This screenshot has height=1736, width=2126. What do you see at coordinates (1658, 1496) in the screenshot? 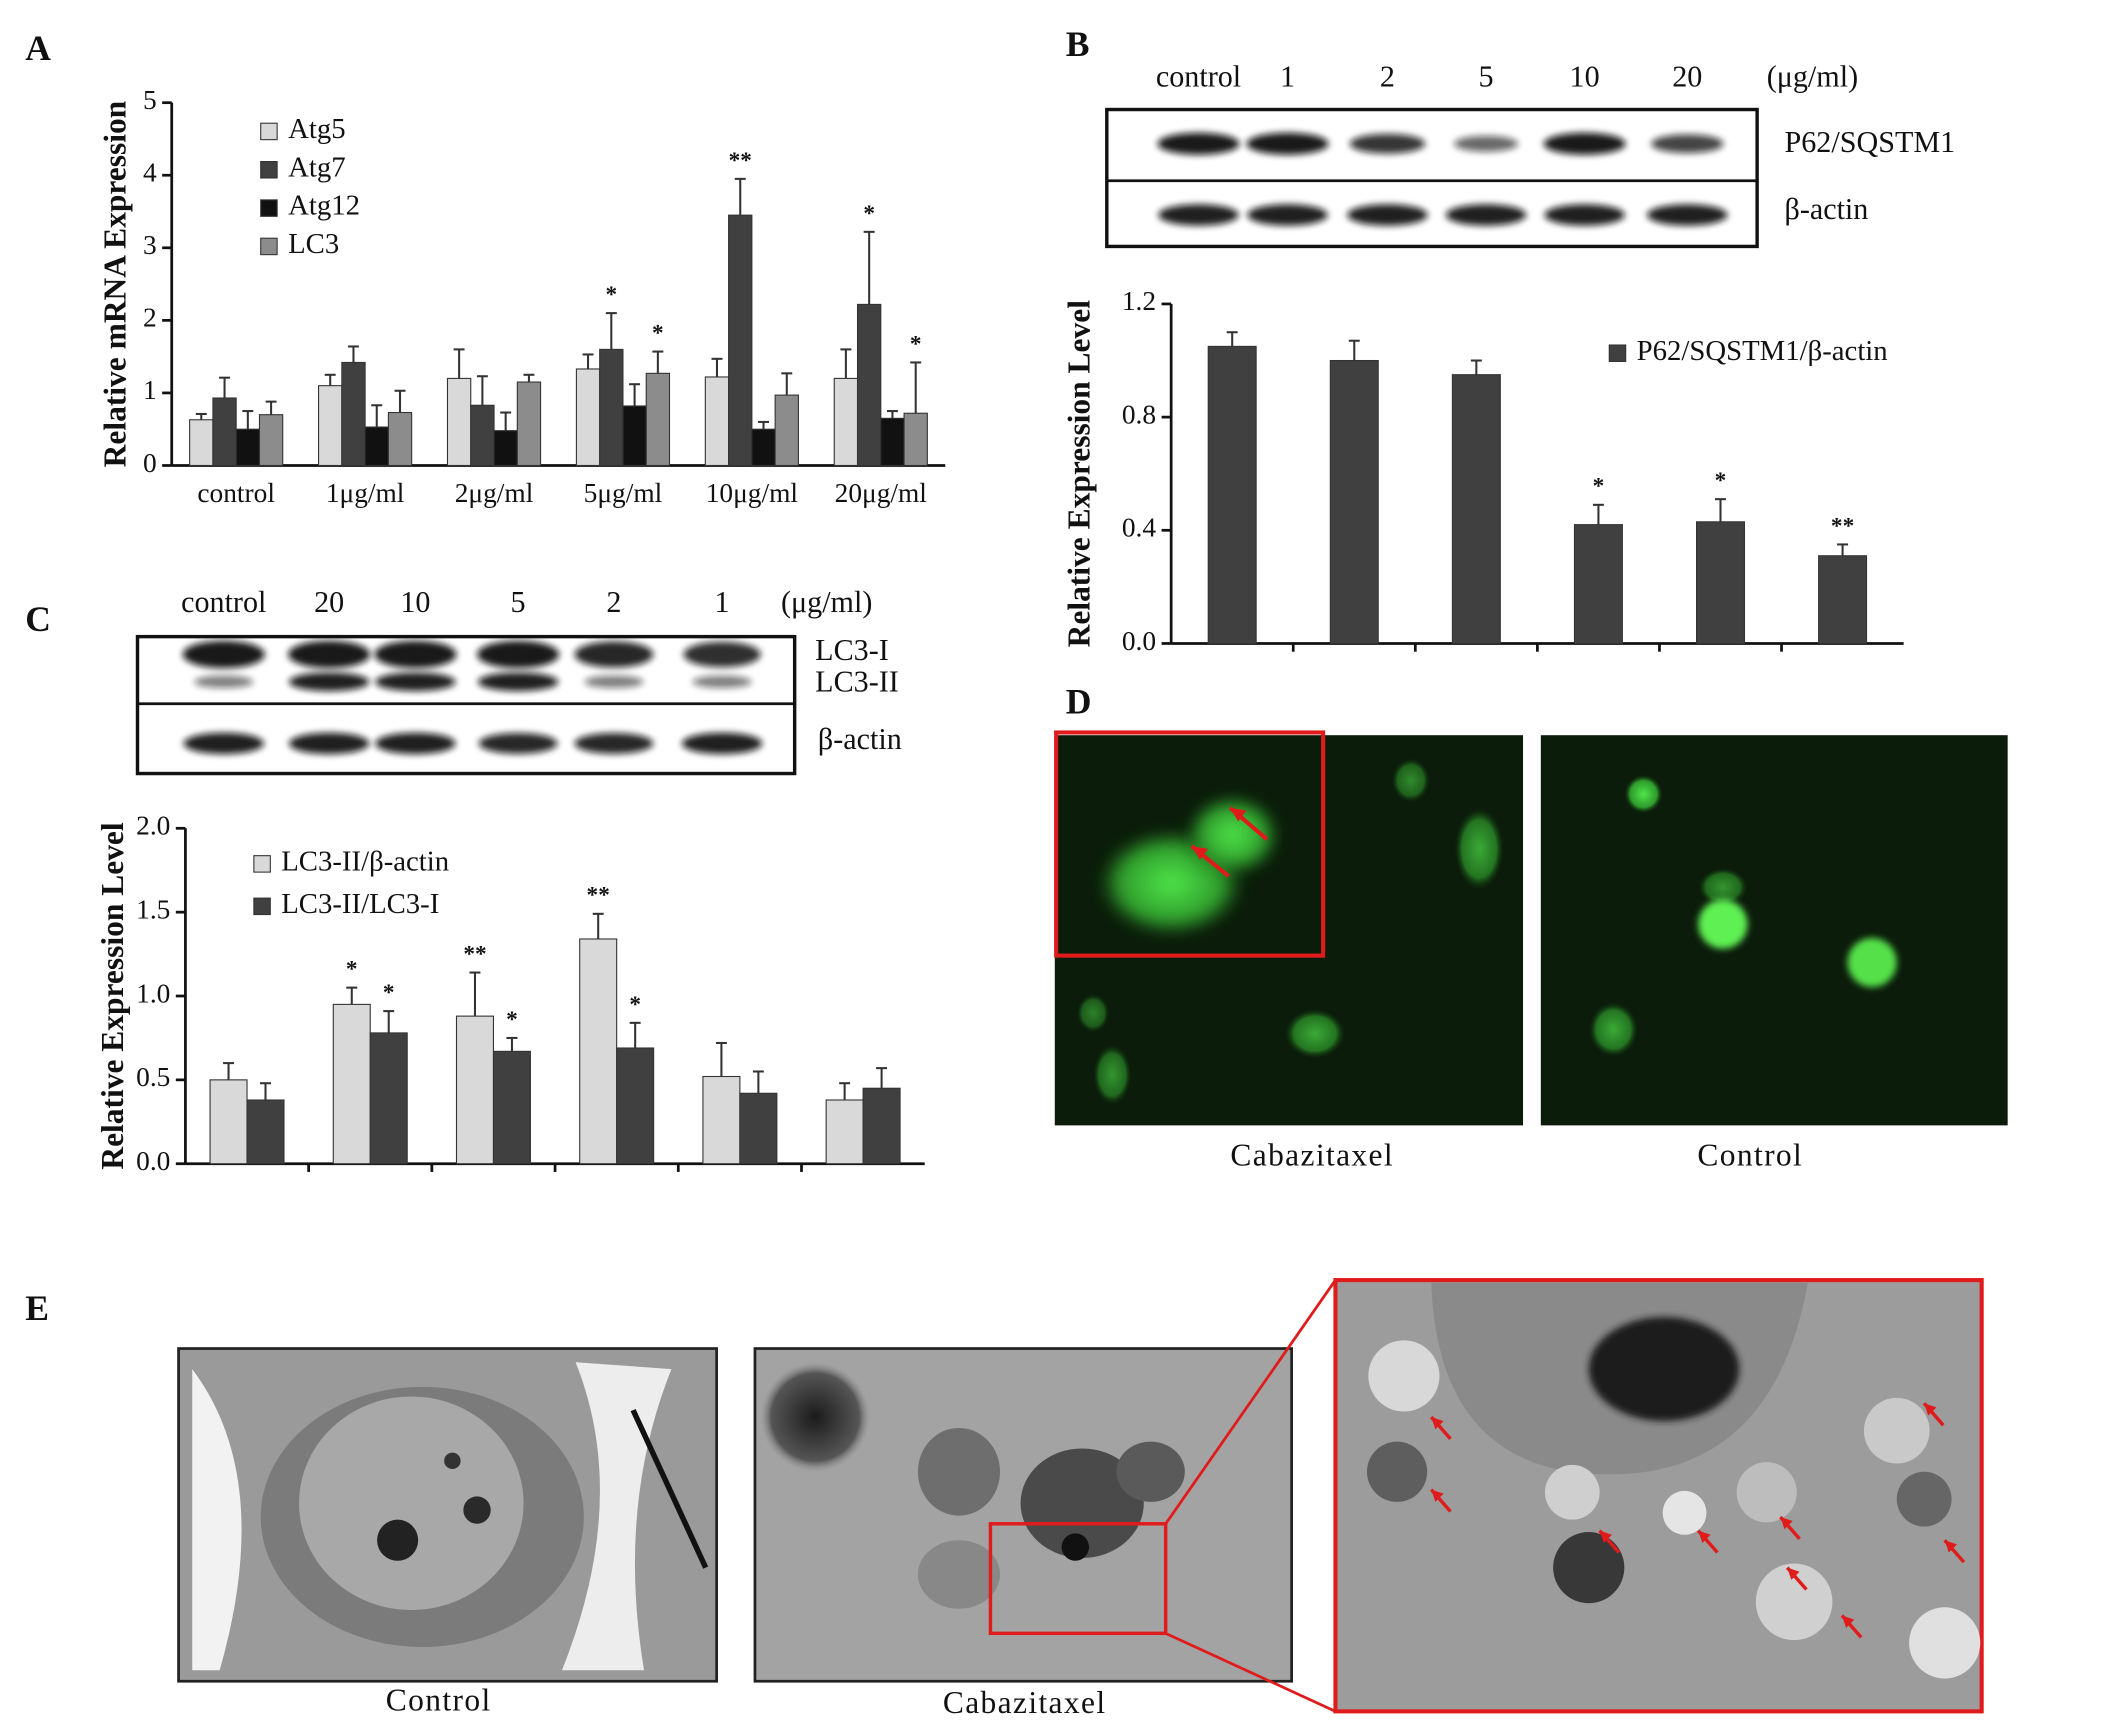
I see `em-zoom-image` at bounding box center [1658, 1496].